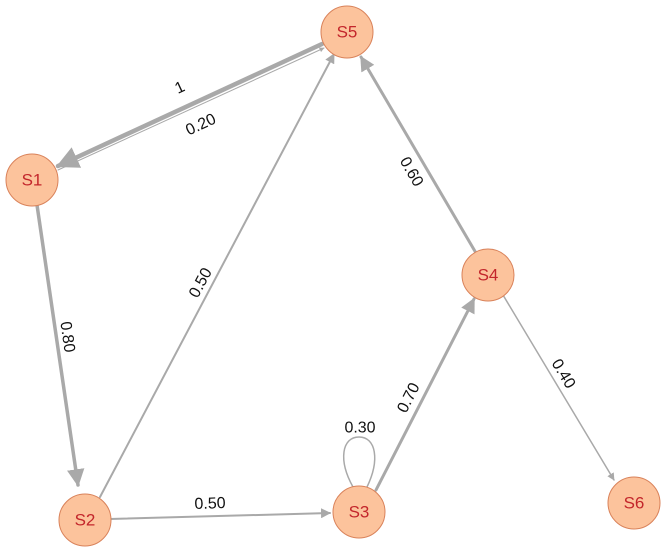  Describe the element at coordinates (220, 514) in the screenshot. I see `edge-s2-s3-line` at that location.